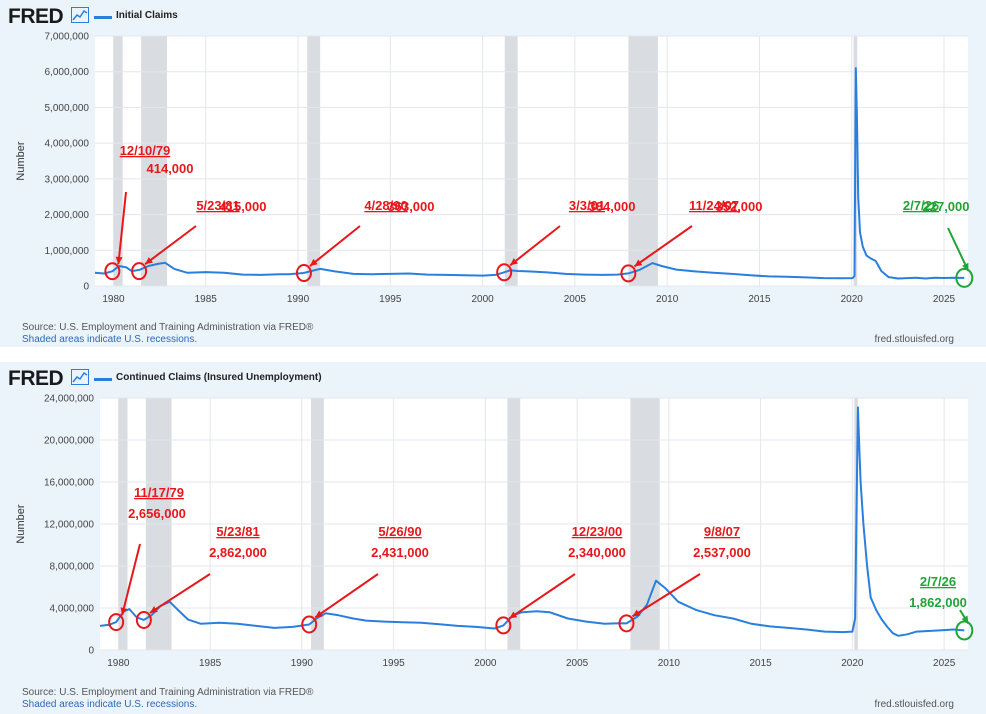 This screenshot has height=714, width=986. What do you see at coordinates (852, 299) in the screenshot?
I see `x-tick-label: 2020` at bounding box center [852, 299].